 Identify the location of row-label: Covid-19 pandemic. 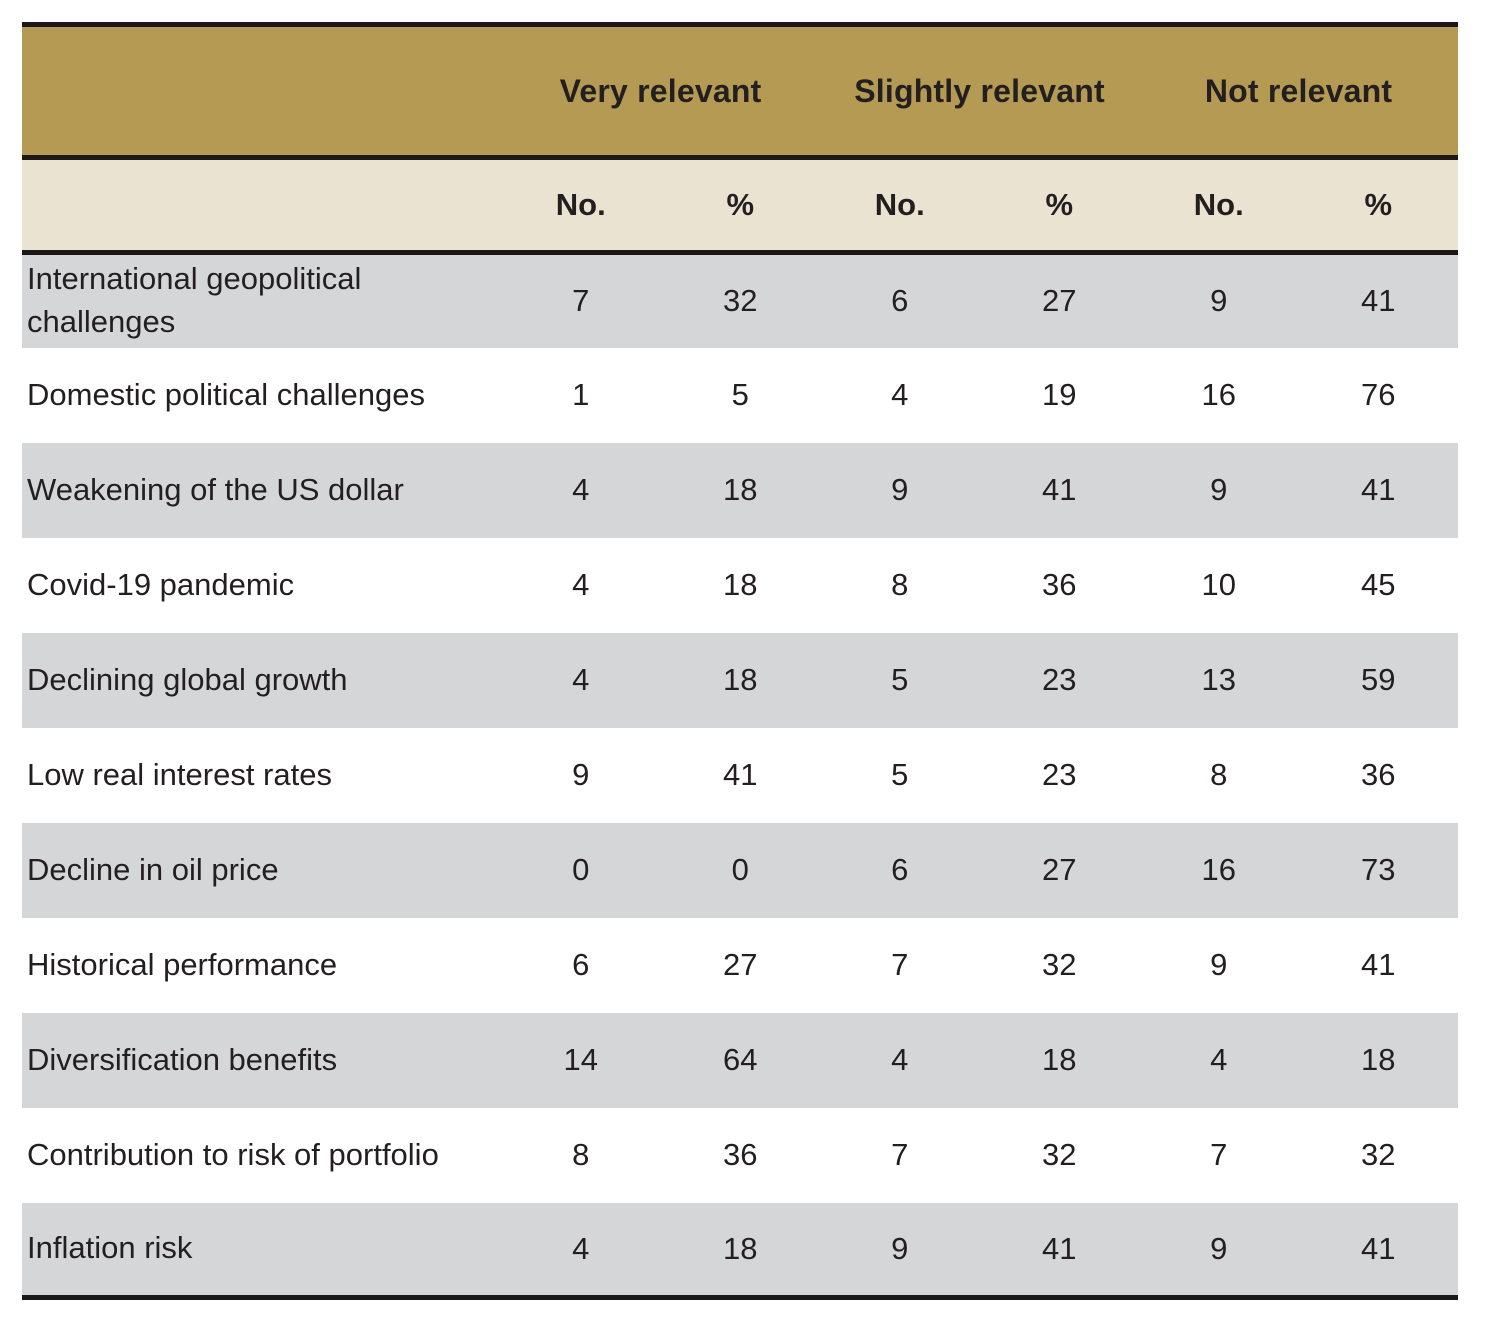
(161, 584).